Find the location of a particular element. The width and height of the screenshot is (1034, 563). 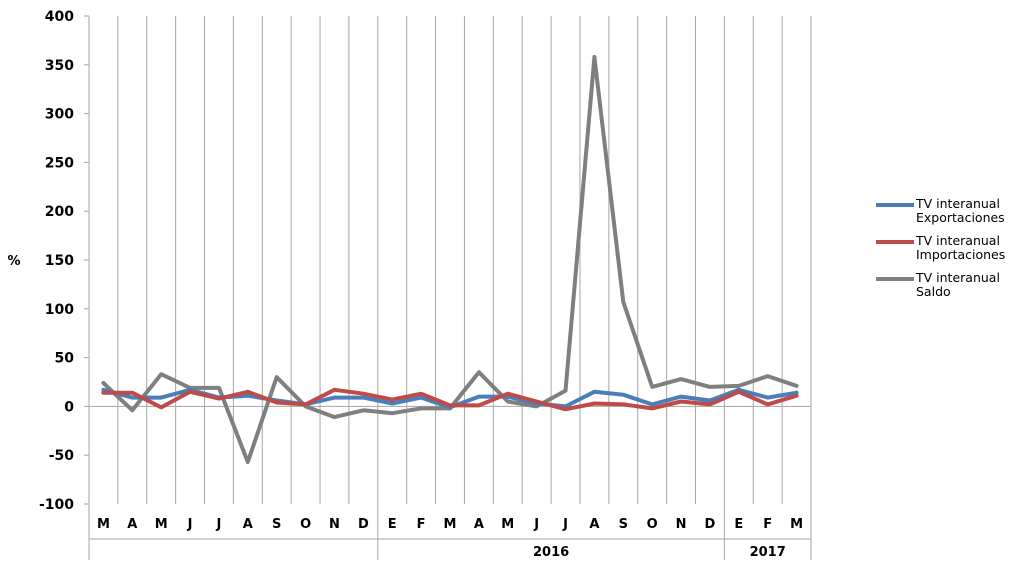

legend-item-saldo: TV interanual Saldo is located at coordinates (955, 289).